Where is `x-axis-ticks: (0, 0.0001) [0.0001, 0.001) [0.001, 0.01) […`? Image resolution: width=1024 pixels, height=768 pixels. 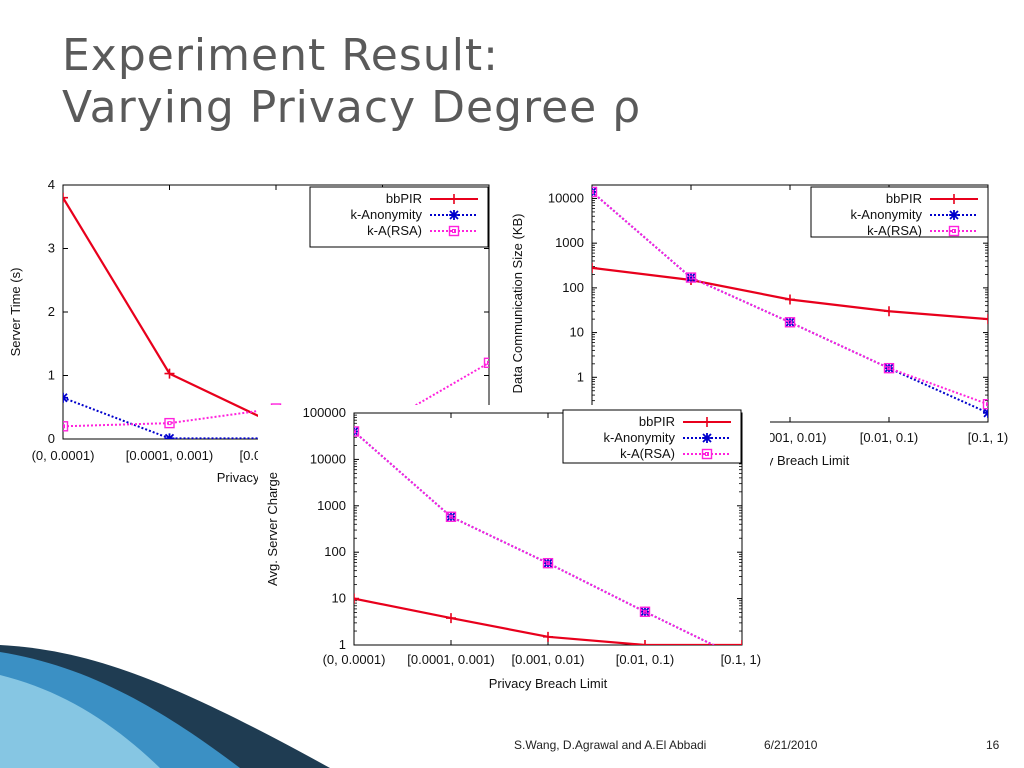
x-axis-ticks: (0, 0.0001) [0.0001, 0.001) [0.001, 0.01) [… is located at coordinates (542, 540).